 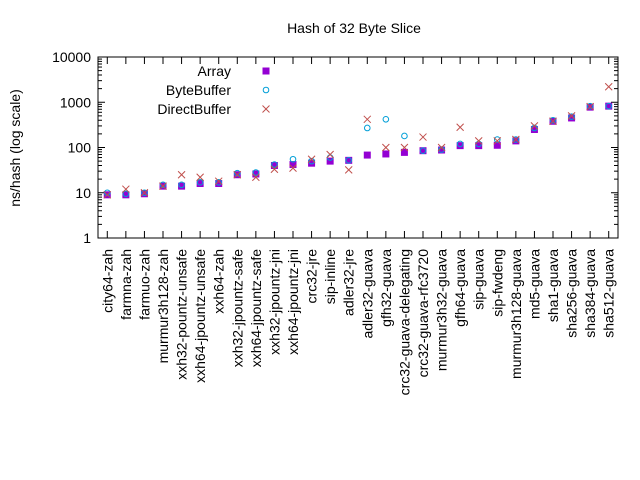 I want to click on x-tick-label: sip-fwdeng, so click(x=497, y=283).